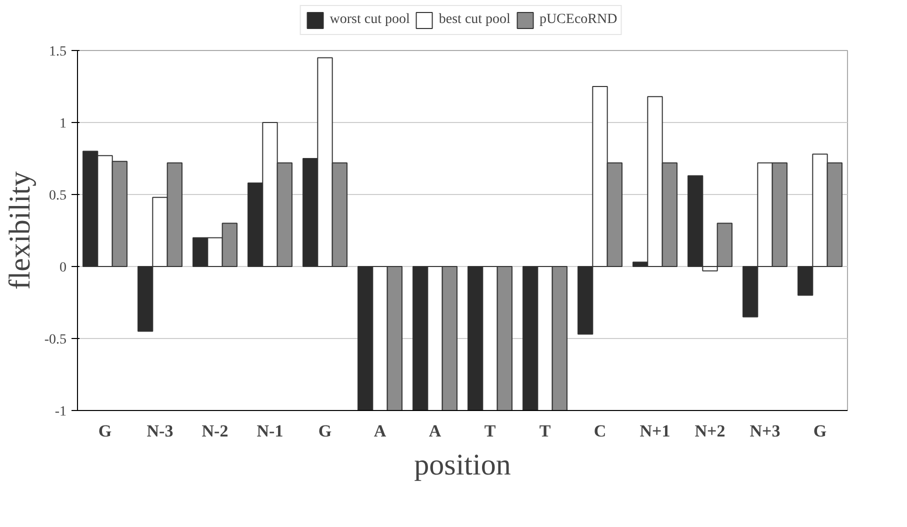  What do you see at coordinates (57, 52) in the screenshot?
I see `y-tick-label: 1.5` at bounding box center [57, 52].